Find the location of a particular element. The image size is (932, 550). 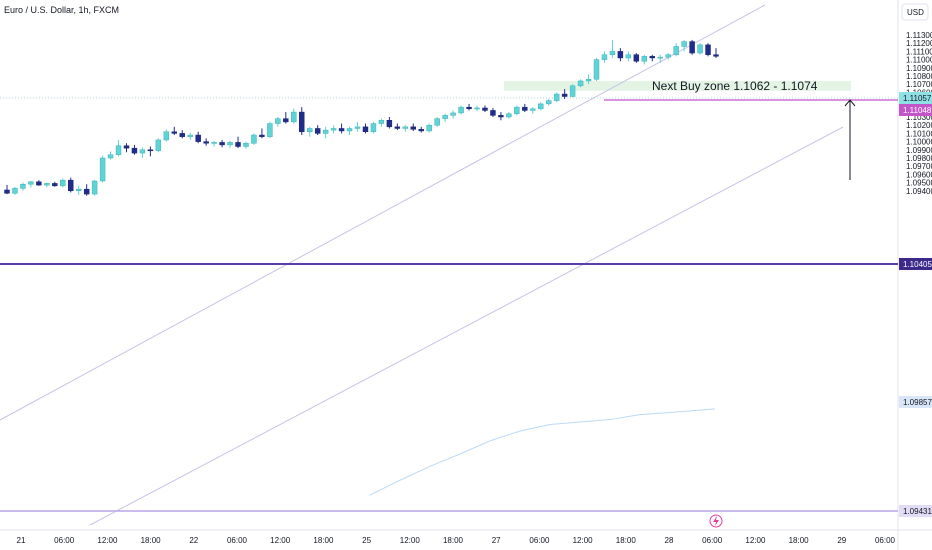

currency-label: USD is located at coordinates (915, 12).